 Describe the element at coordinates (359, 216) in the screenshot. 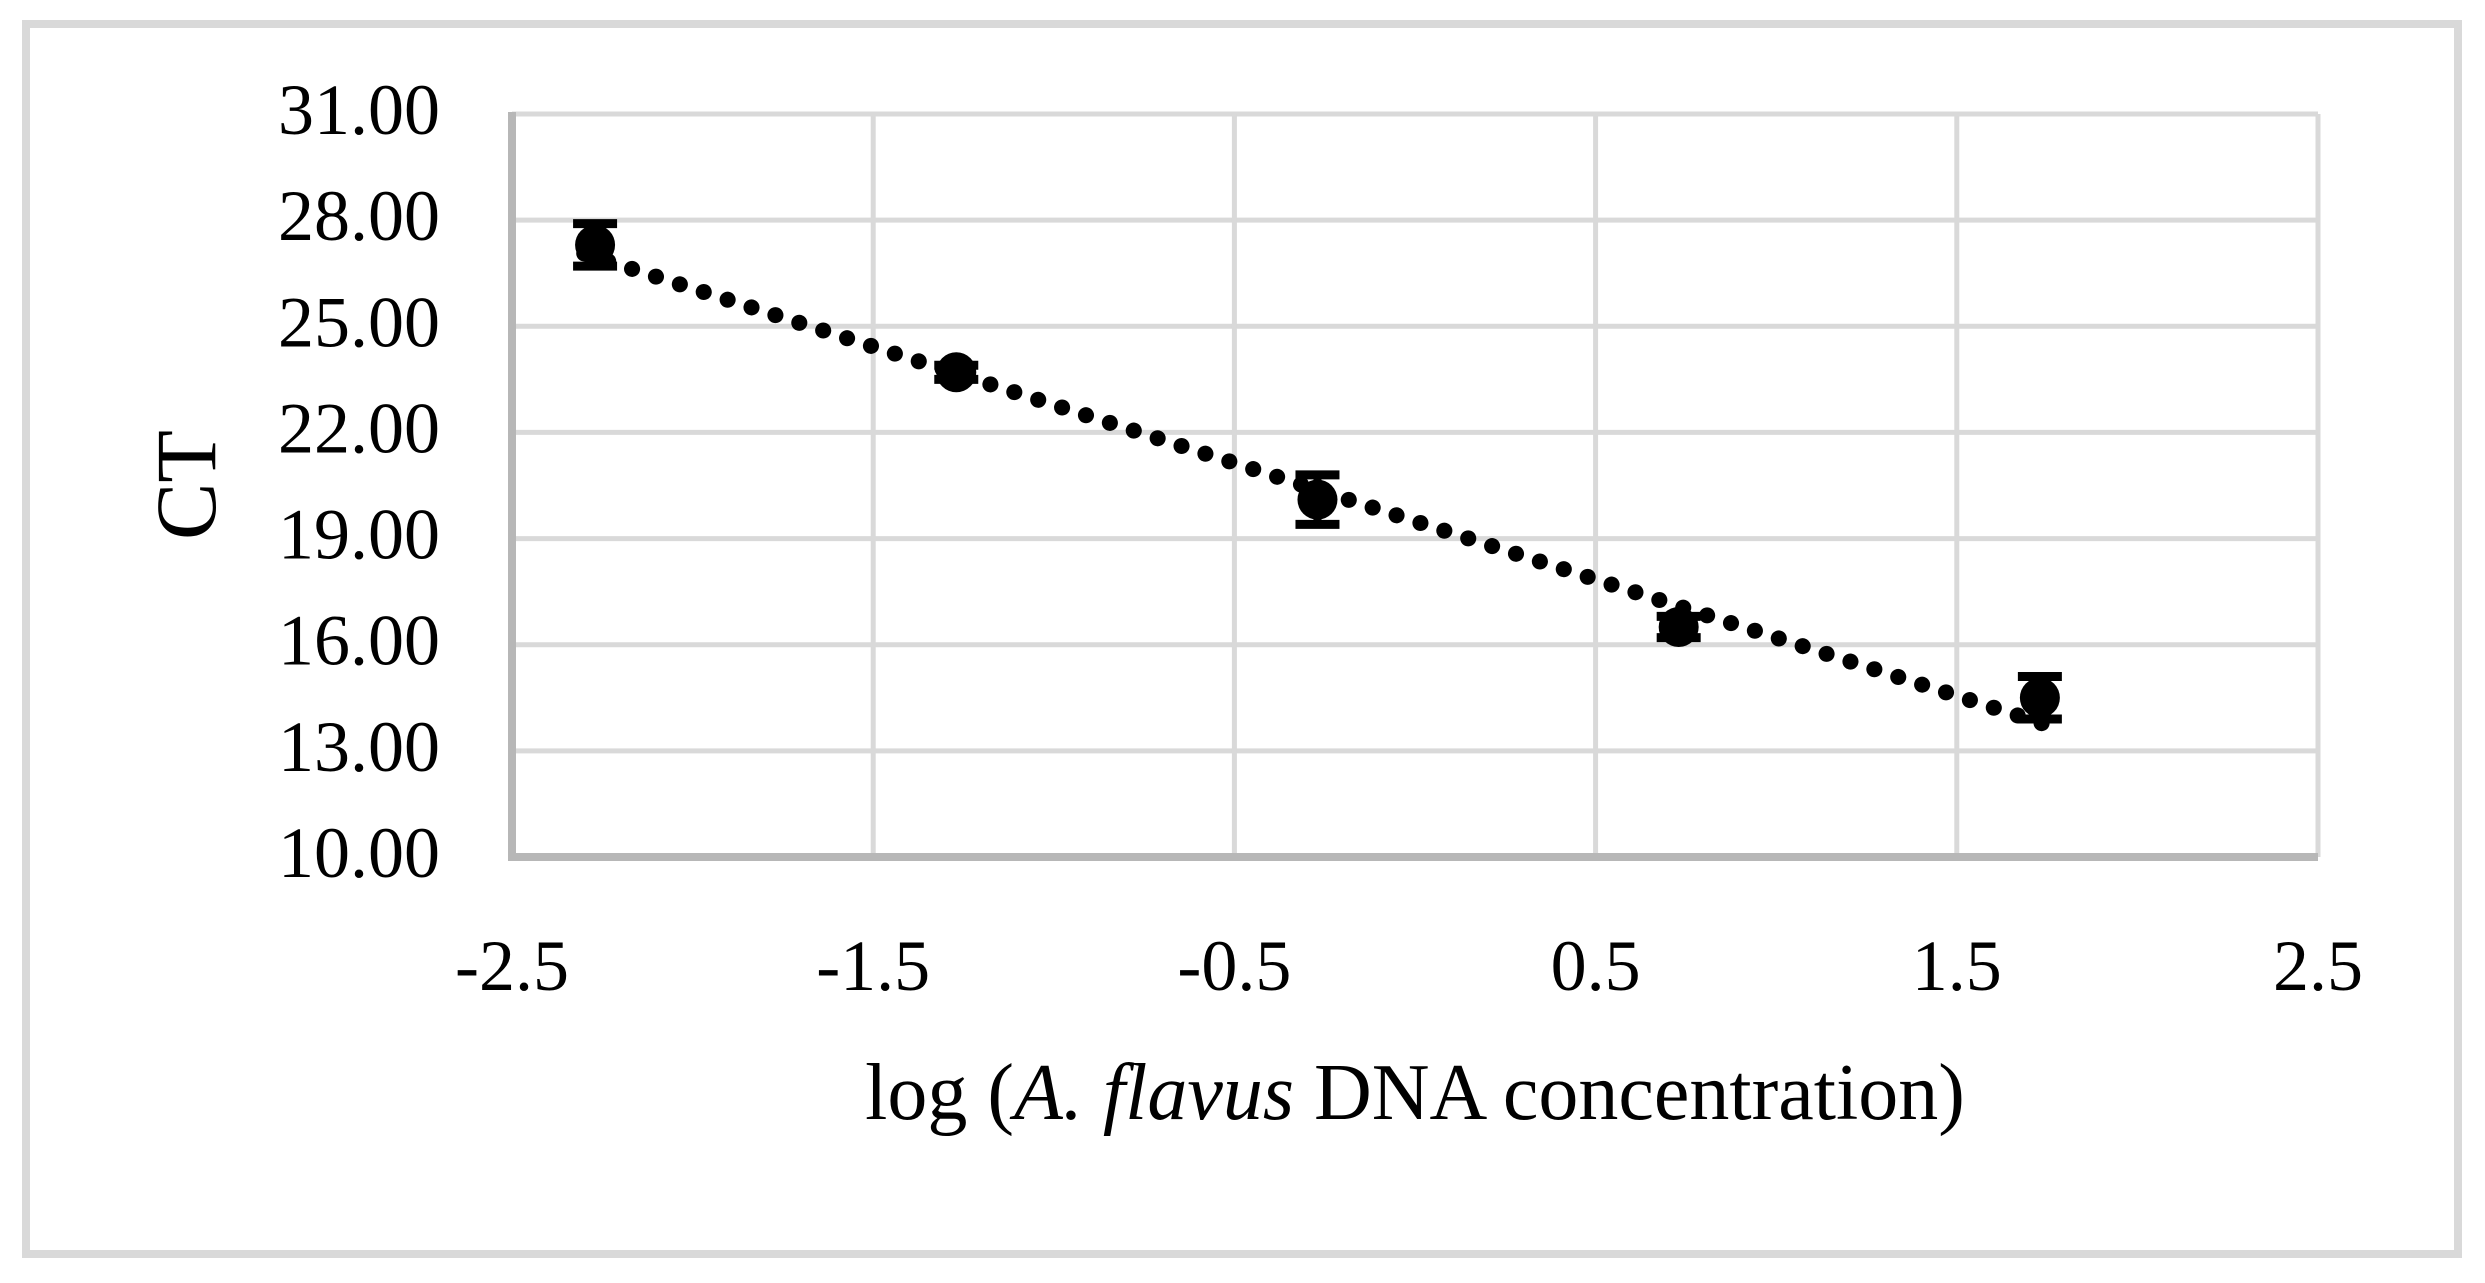

I see `y-tick-label: 28.00` at that location.